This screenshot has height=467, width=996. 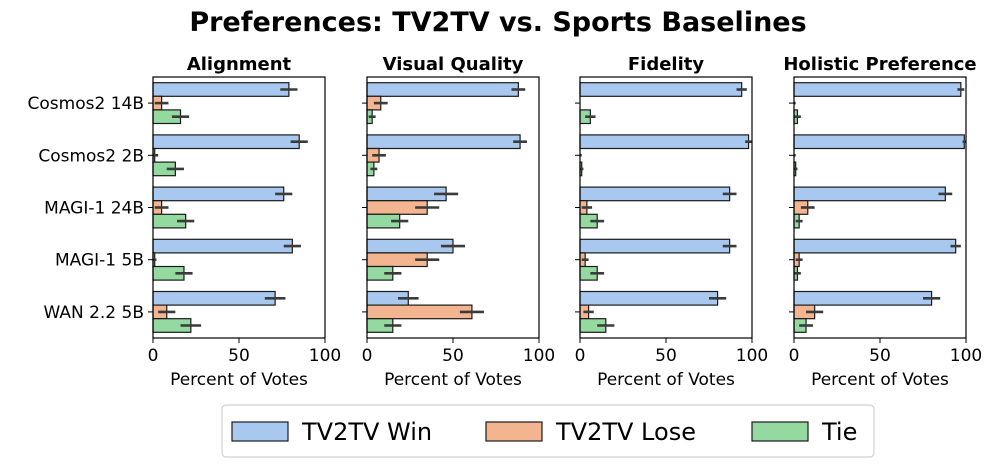 I want to click on y-tick-label-magi-1-24b: MAGI-1 24B, so click(x=94, y=209).